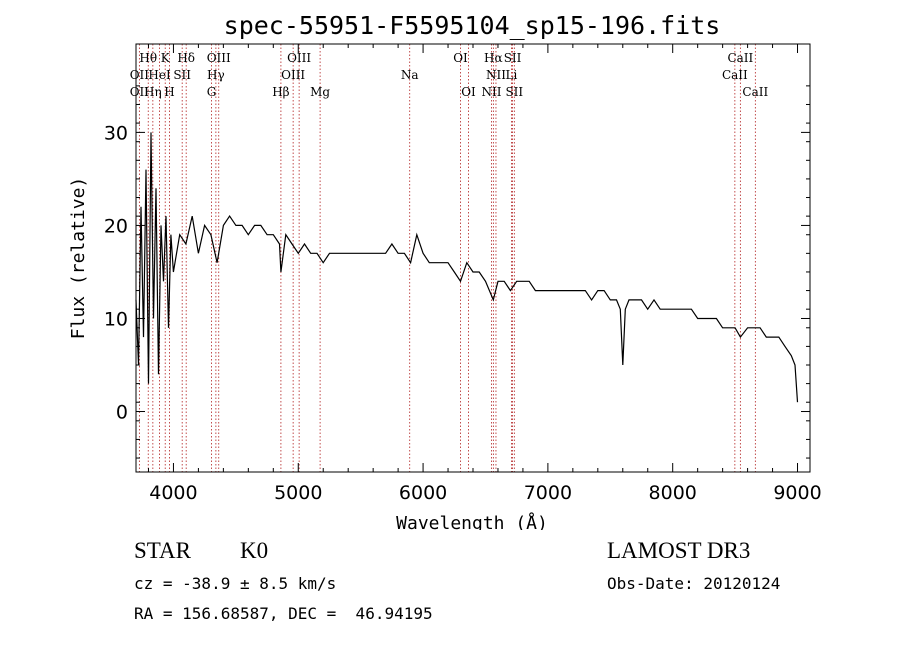  What do you see at coordinates (159, 75) in the screenshot?
I see `line-label-10: HeI` at bounding box center [159, 75].